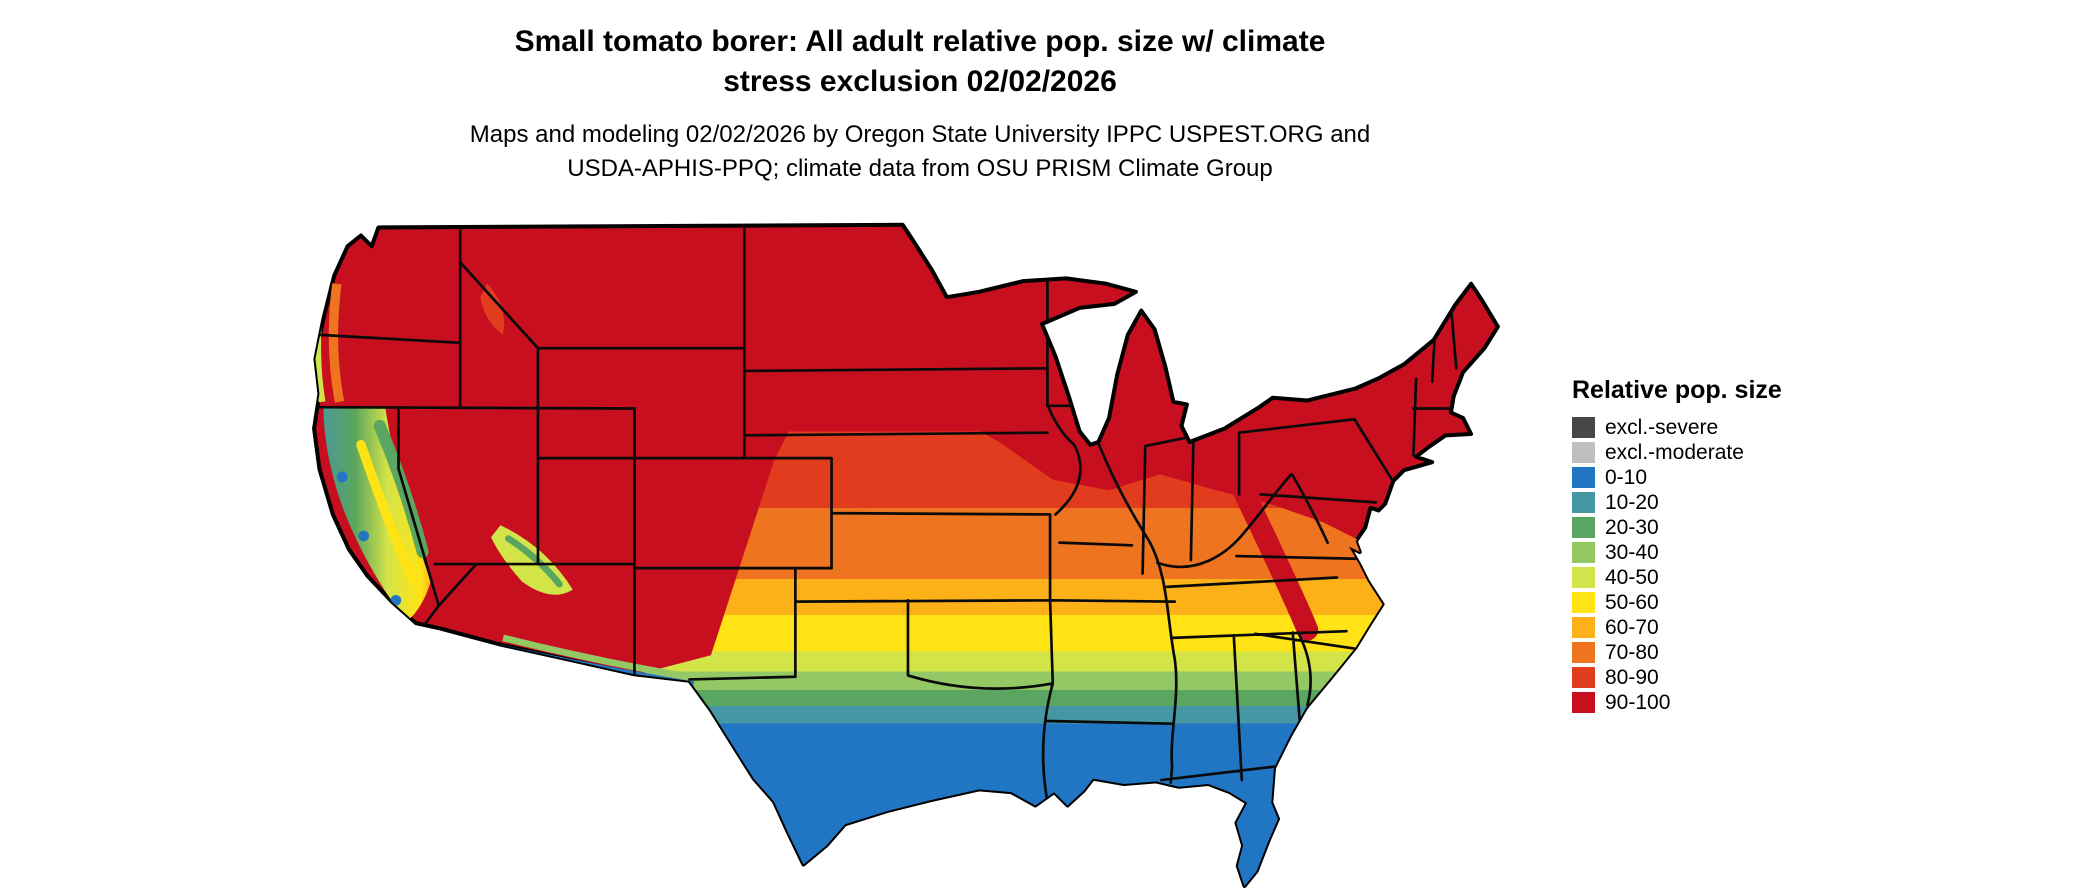  Describe the element at coordinates (1274, 557) in the screenshot. I see `appalachian-red-band` at that location.